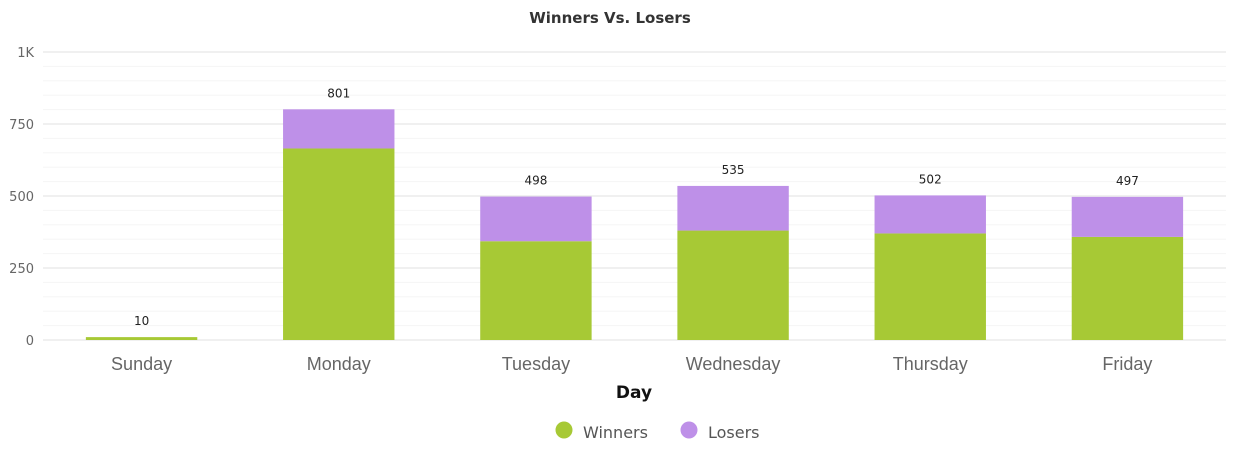  Describe the element at coordinates (734, 432) in the screenshot. I see `legend-label-losers: Losers` at that location.